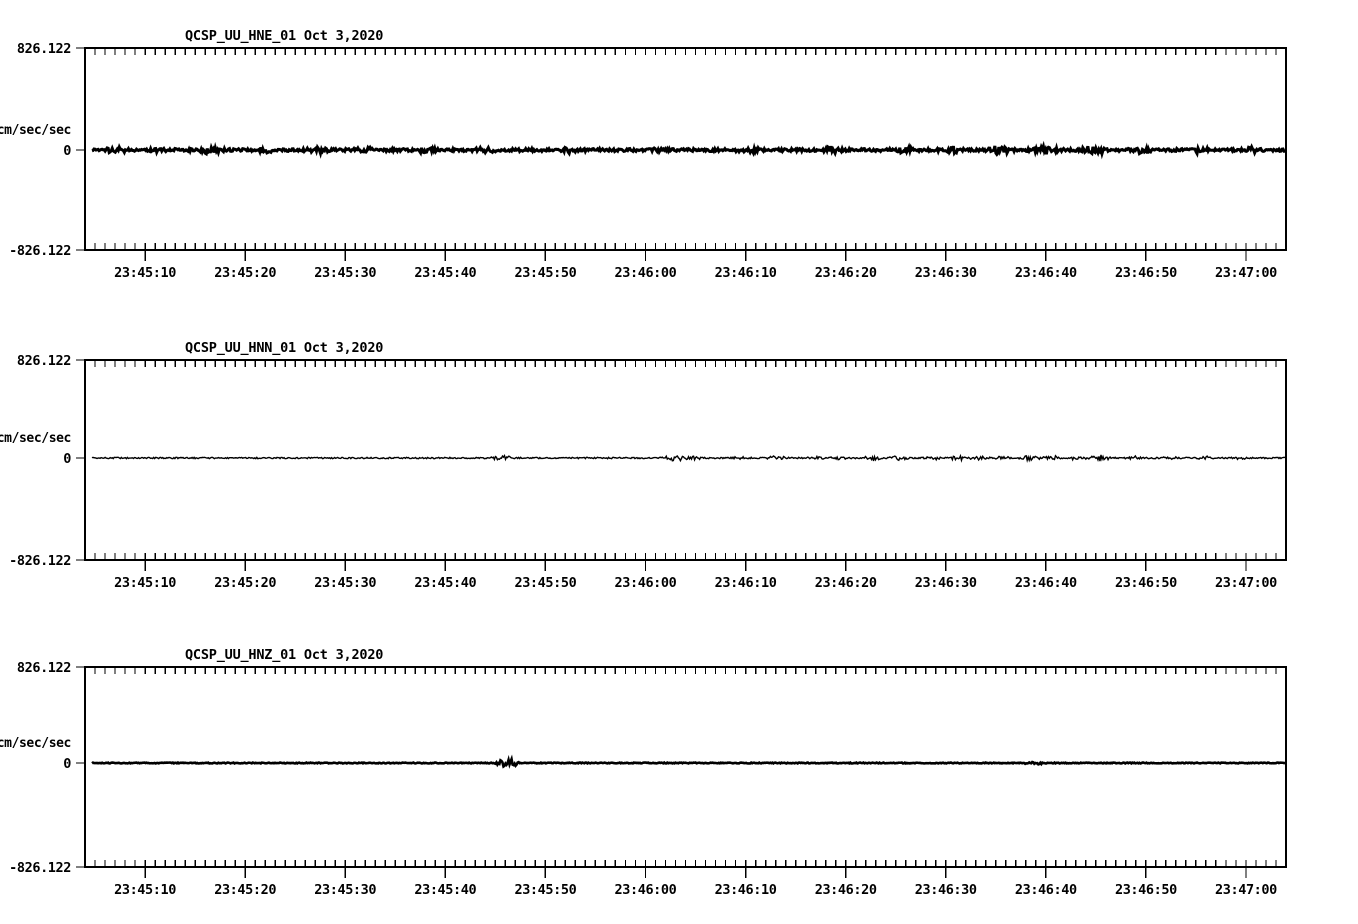 The width and height of the screenshot is (1358, 924). I want to click on panel-title: QCSP_UU_HNZ_01 Oct 3,2020, so click(284, 655).